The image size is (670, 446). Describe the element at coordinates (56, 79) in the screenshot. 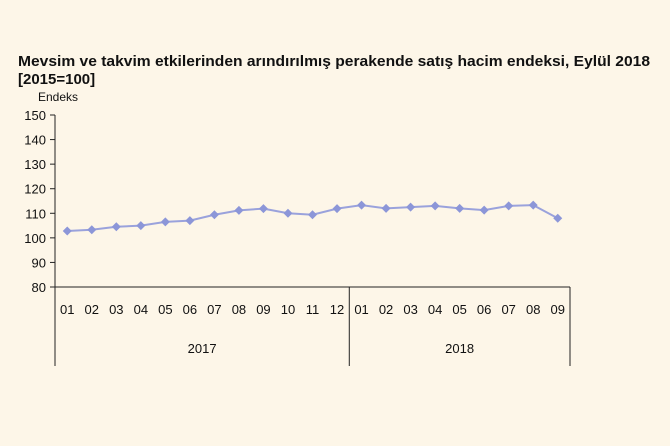

I see `chart-subtitle: [2015=100]` at that location.